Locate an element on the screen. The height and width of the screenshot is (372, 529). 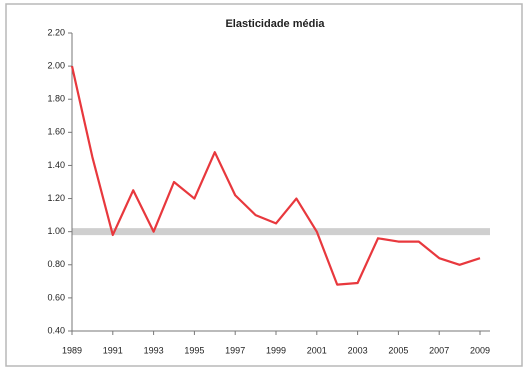
x-tick-label: 2009 is located at coordinates (480, 350).